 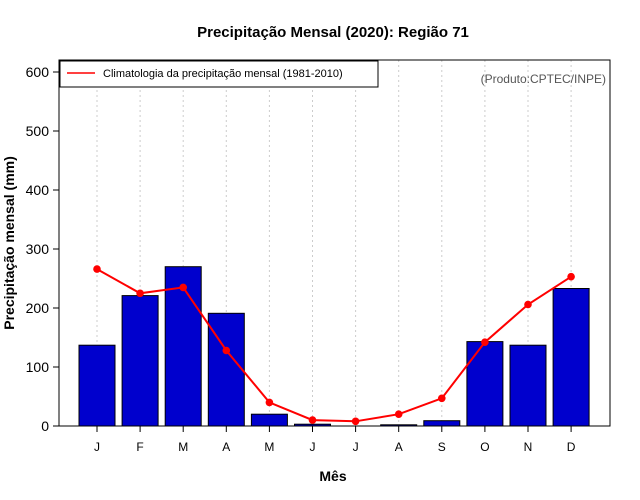 What do you see at coordinates (333, 32) in the screenshot?
I see `chart-title: Precipitação Mensal (2020): Região 71` at bounding box center [333, 32].